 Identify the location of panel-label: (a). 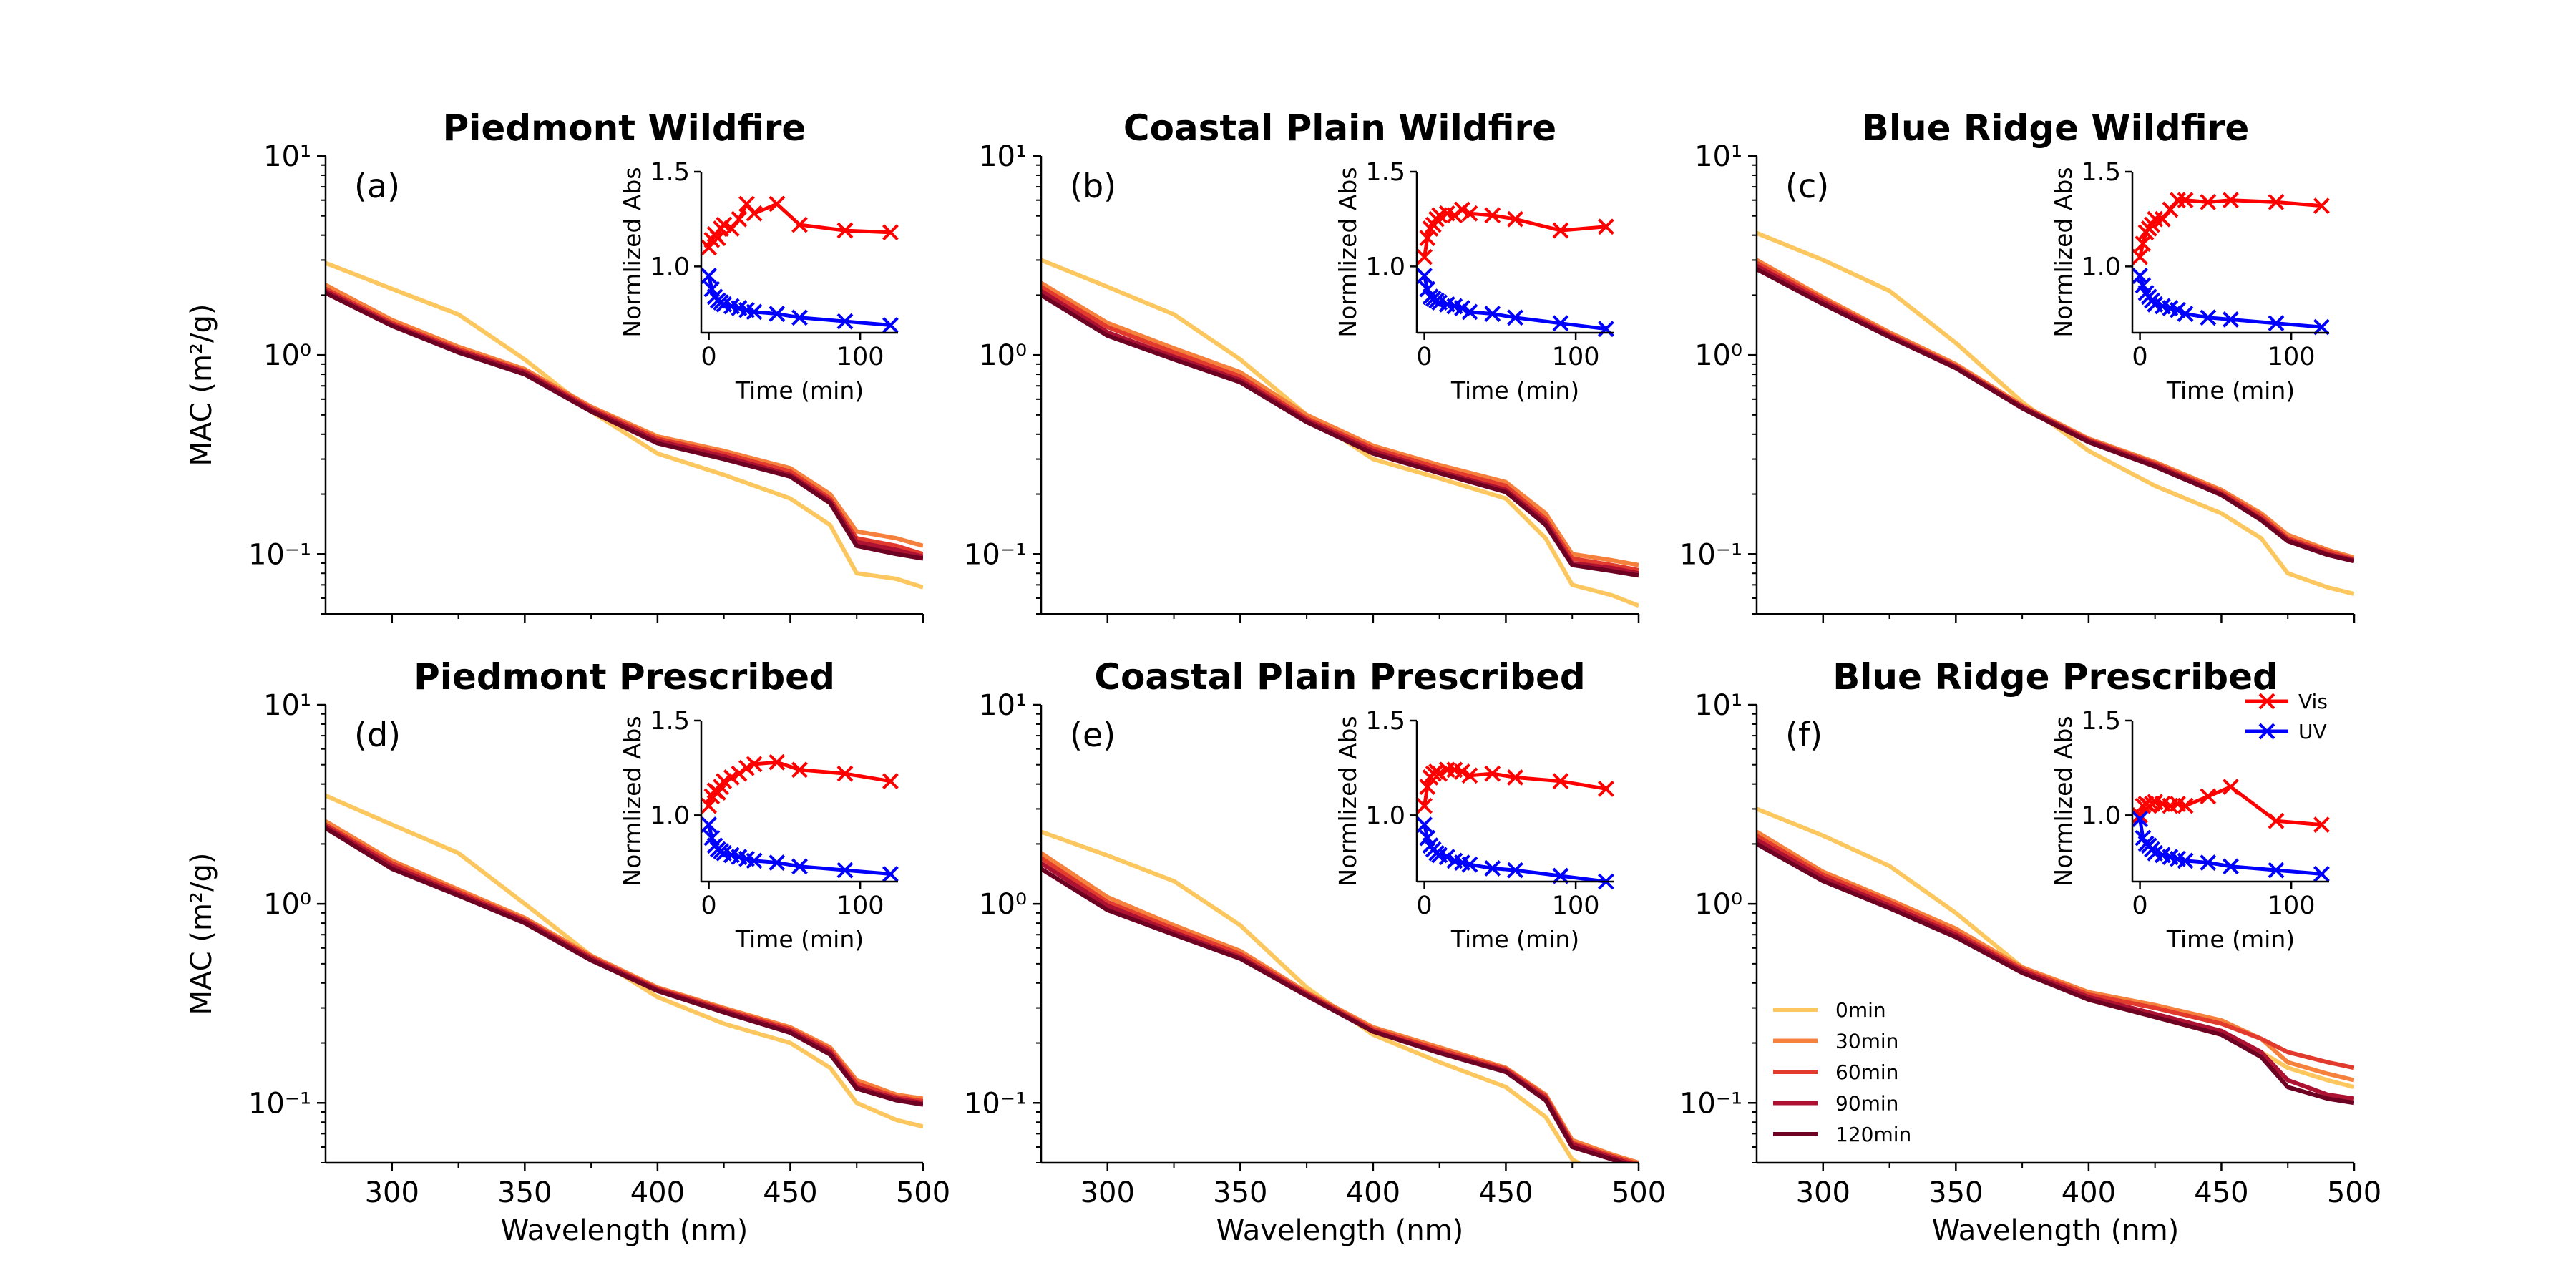
(377, 186).